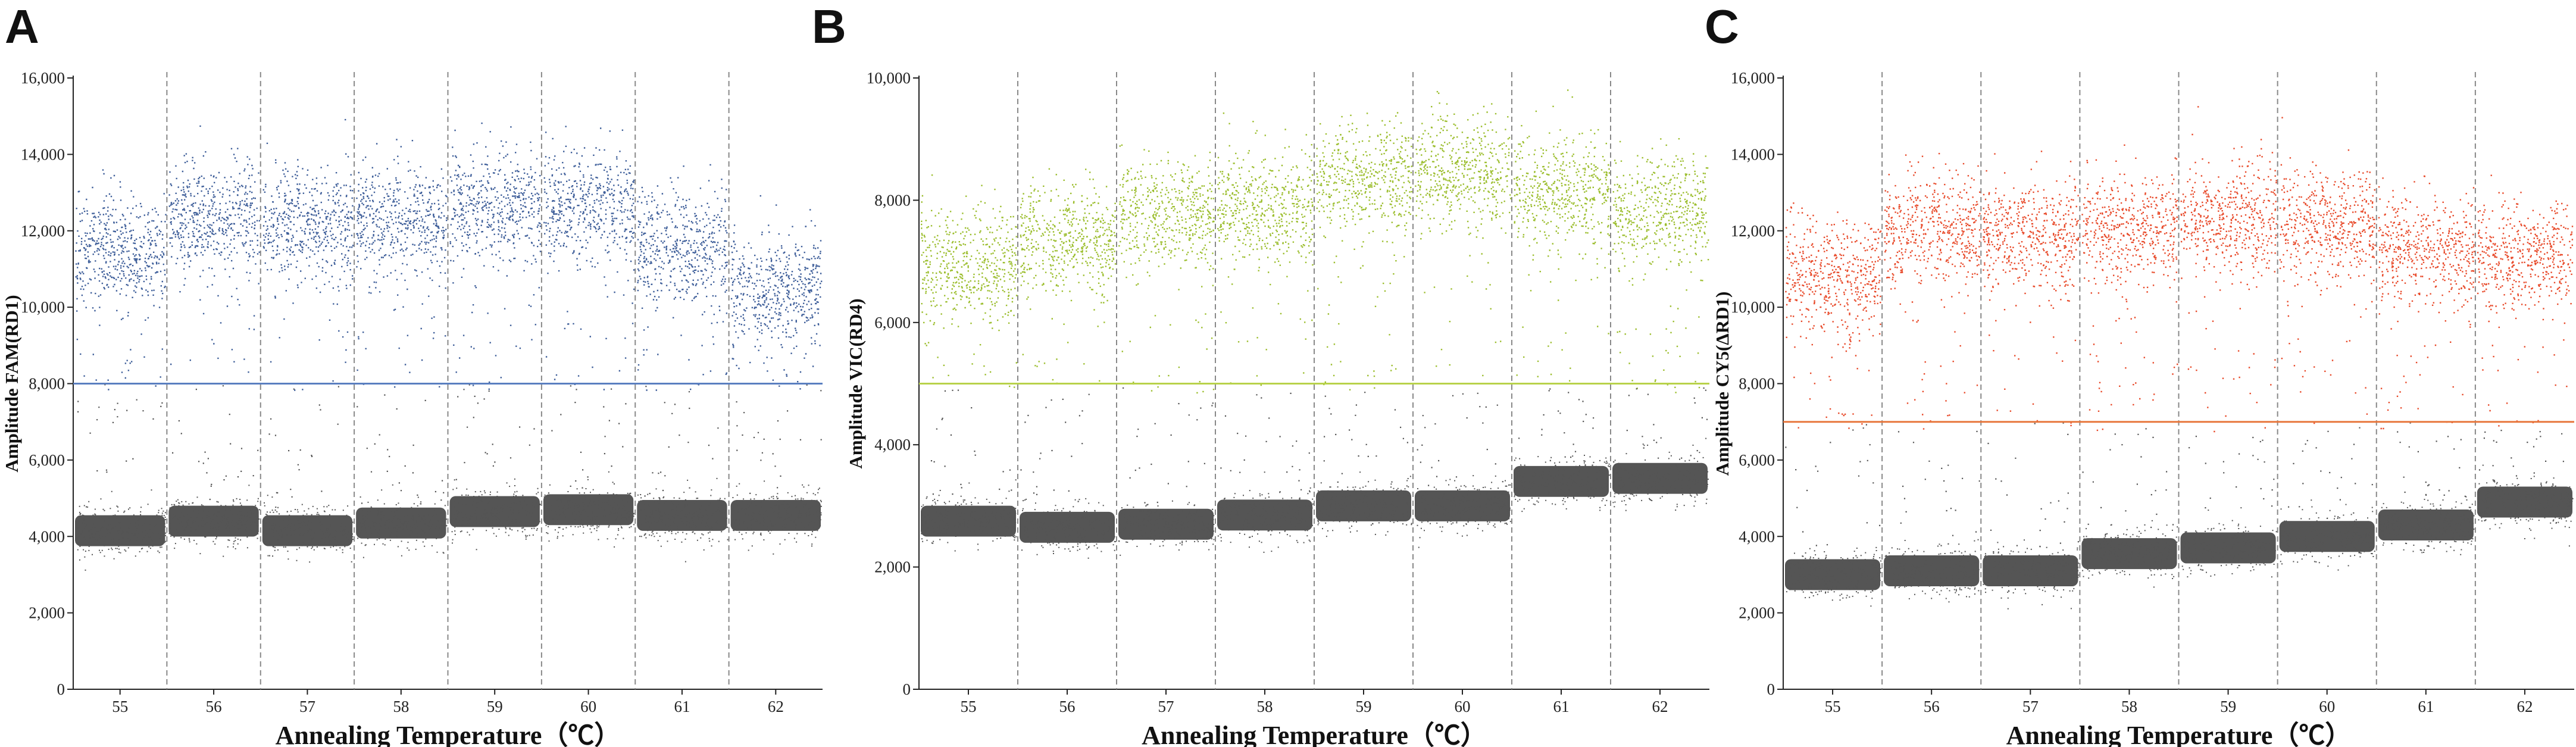 The height and width of the screenshot is (747, 2576). Describe the element at coordinates (1722, 384) in the screenshot. I see `y-axis-title: Amplitude CY5(ΔRD1)` at that location.